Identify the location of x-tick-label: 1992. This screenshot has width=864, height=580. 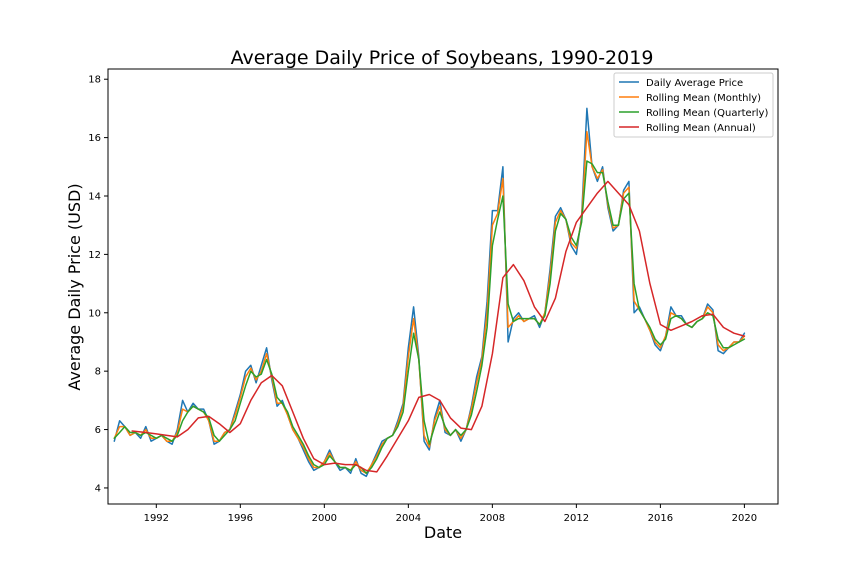
(156, 518).